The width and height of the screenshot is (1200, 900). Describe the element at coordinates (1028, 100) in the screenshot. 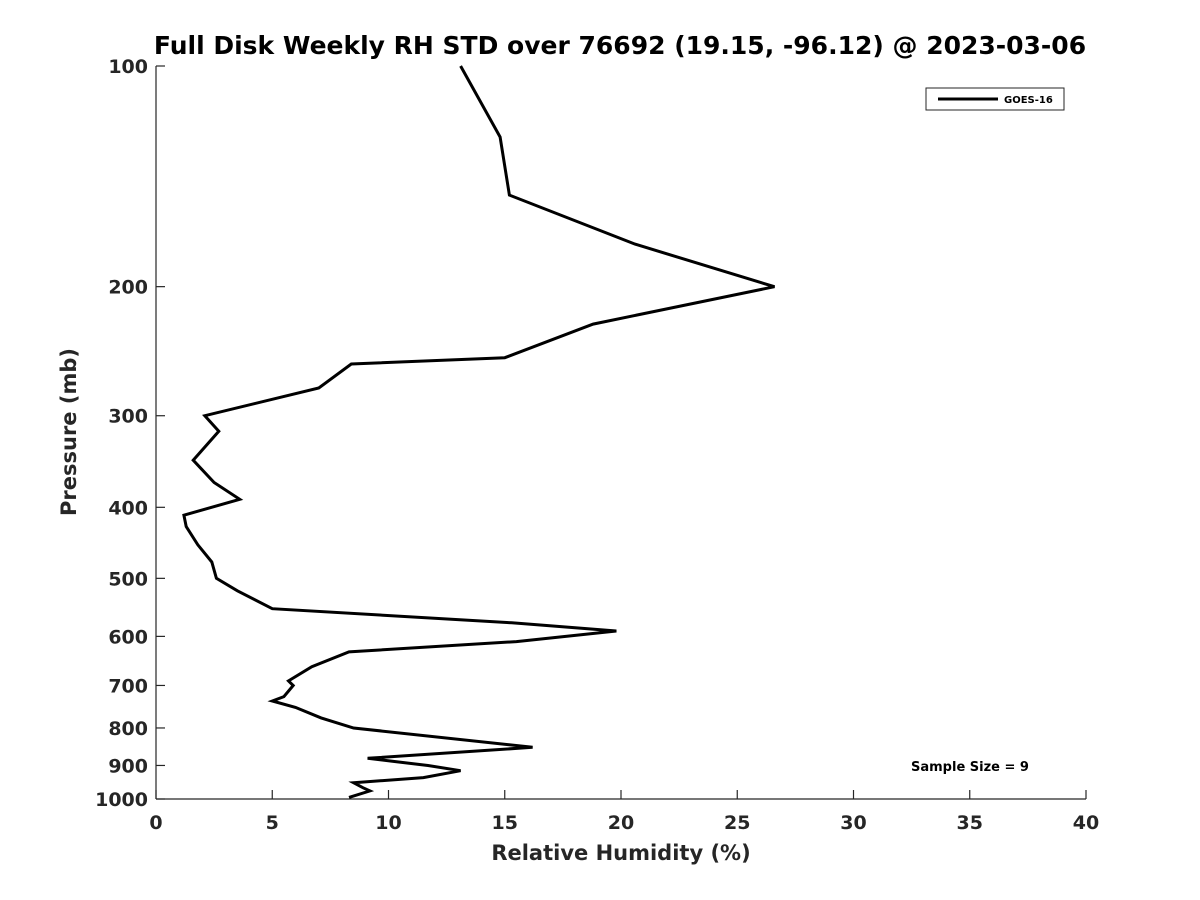

I see `legend-label: GOES-16` at that location.